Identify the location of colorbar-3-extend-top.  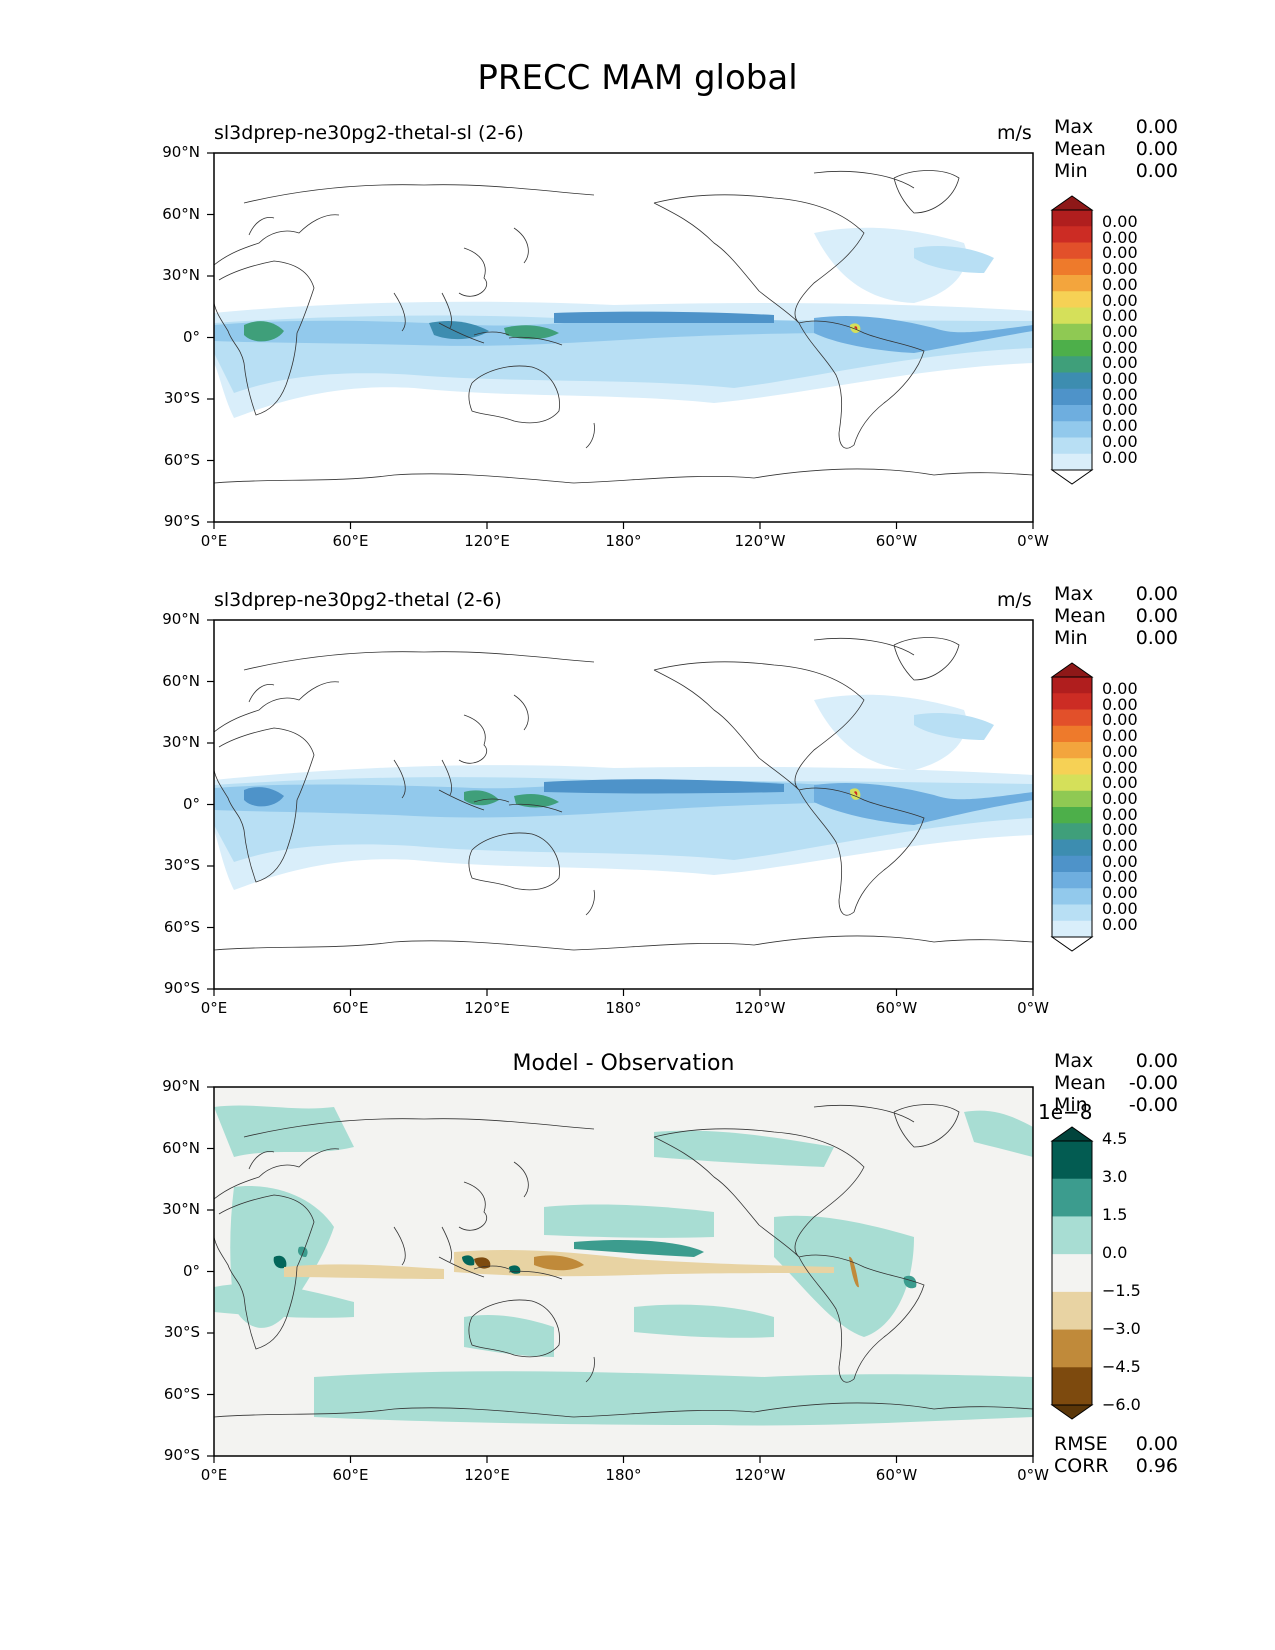
(1072, 1134).